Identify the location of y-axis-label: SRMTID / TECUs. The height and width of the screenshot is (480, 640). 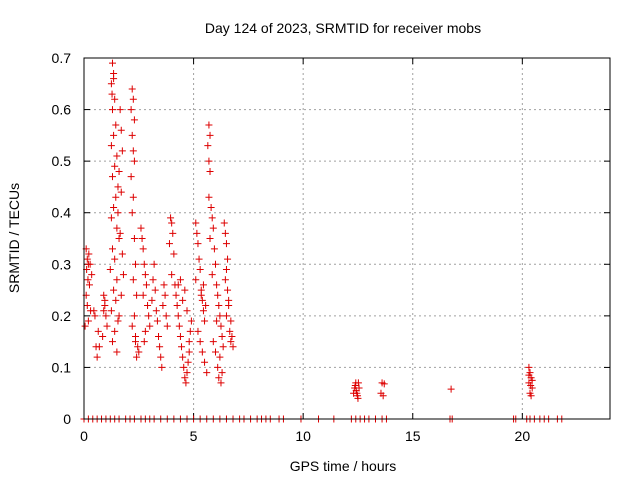
(14, 238).